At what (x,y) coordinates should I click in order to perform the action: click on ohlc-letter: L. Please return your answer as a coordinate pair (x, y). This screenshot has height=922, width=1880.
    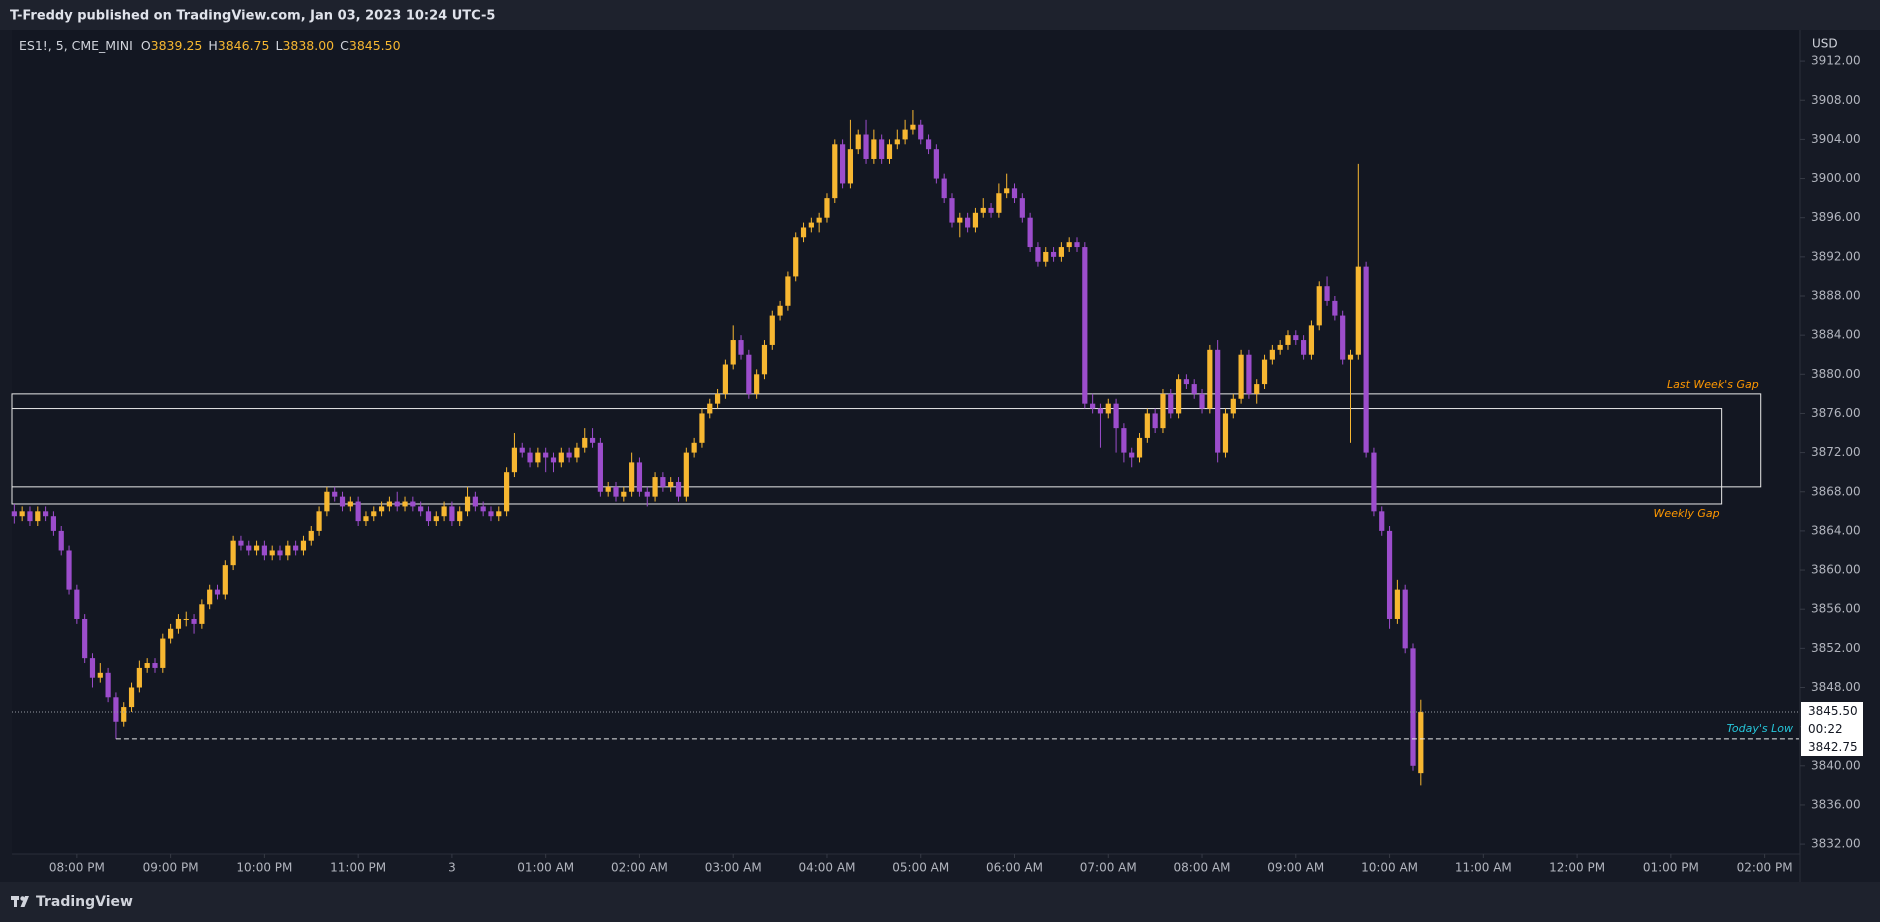
    Looking at the image, I should click on (278, 45).